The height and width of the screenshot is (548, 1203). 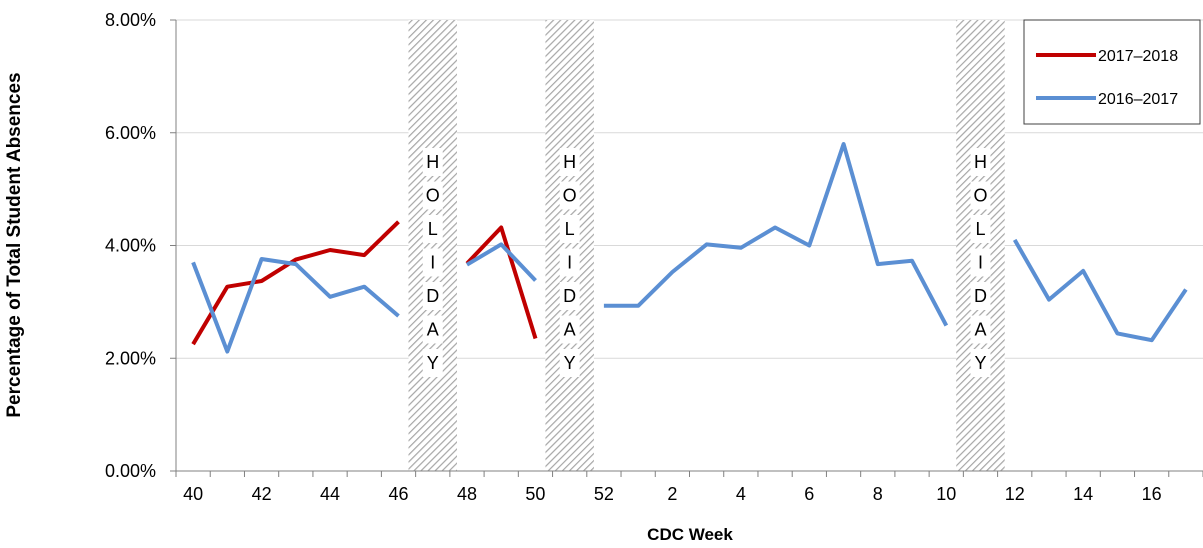 What do you see at coordinates (741, 494) in the screenshot?
I see `x-tick-label: 4` at bounding box center [741, 494].